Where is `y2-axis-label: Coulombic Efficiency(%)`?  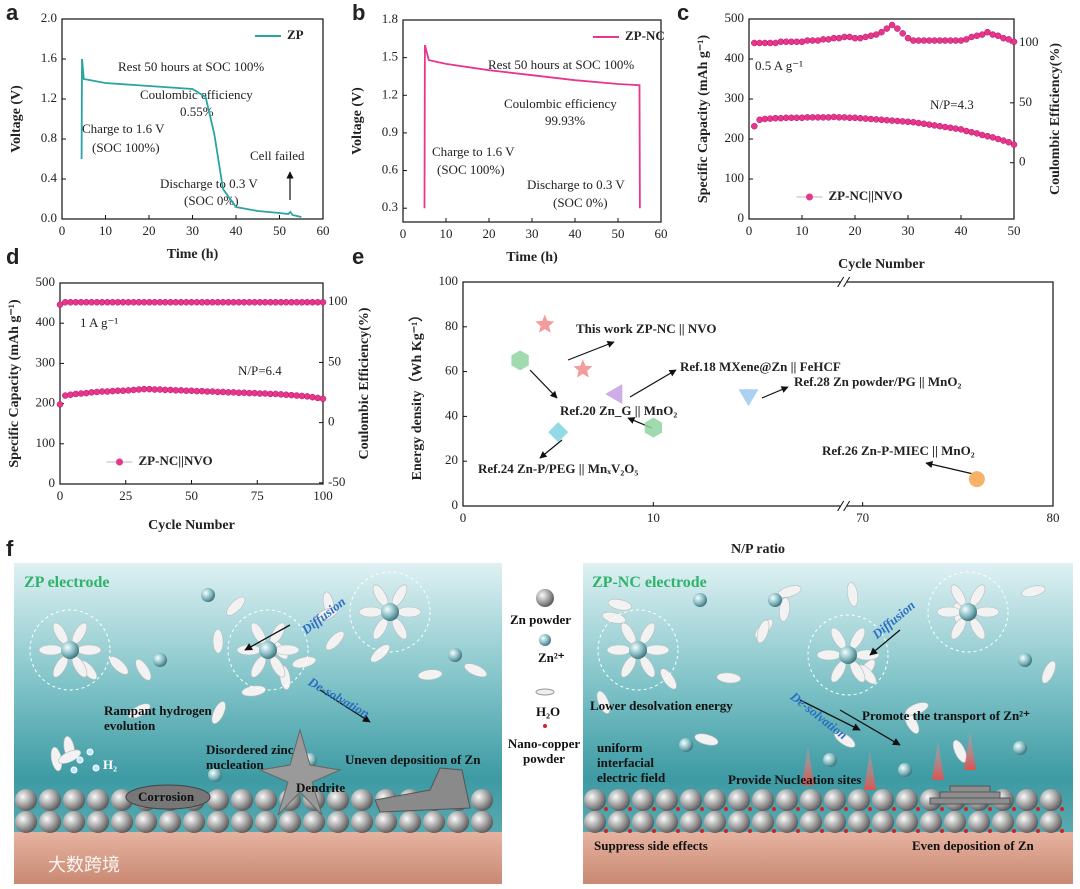 y2-axis-label: Coulombic Efficiency(%) is located at coordinates (1055, 119).